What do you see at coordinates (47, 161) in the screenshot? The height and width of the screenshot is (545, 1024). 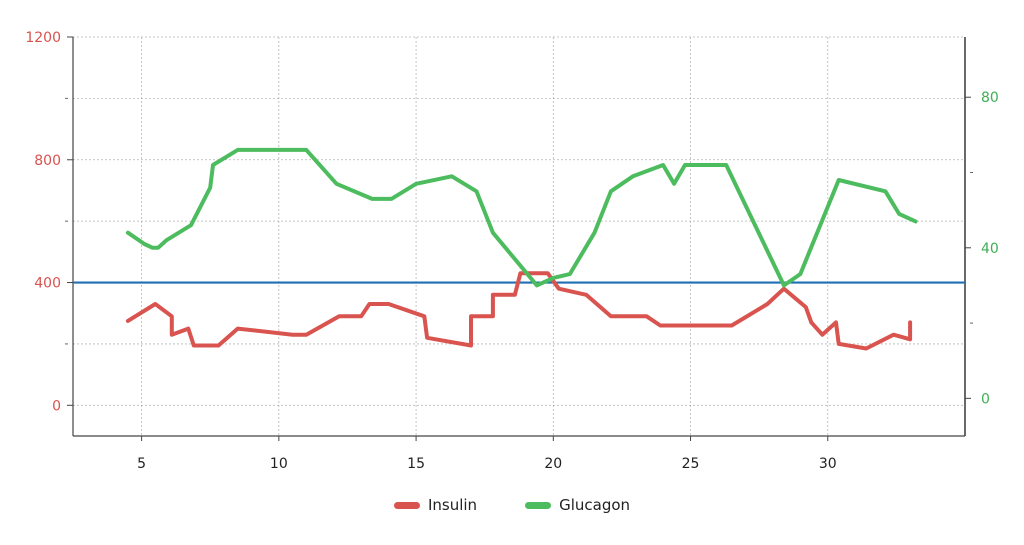 I see `left-tick-label-800: 800` at bounding box center [47, 161].